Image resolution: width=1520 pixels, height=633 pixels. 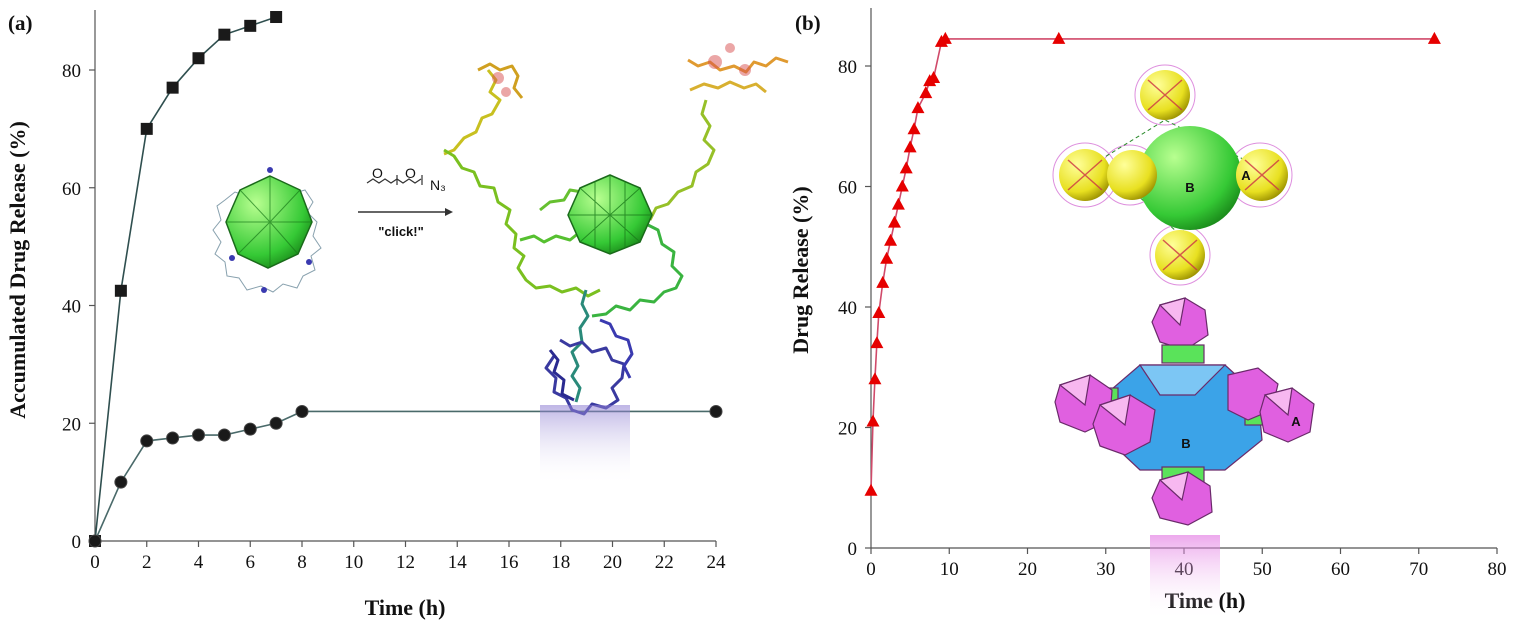 What do you see at coordinates (405, 607) in the screenshot?
I see `panel-a-x-axis-label: Time (h)` at bounding box center [405, 607].